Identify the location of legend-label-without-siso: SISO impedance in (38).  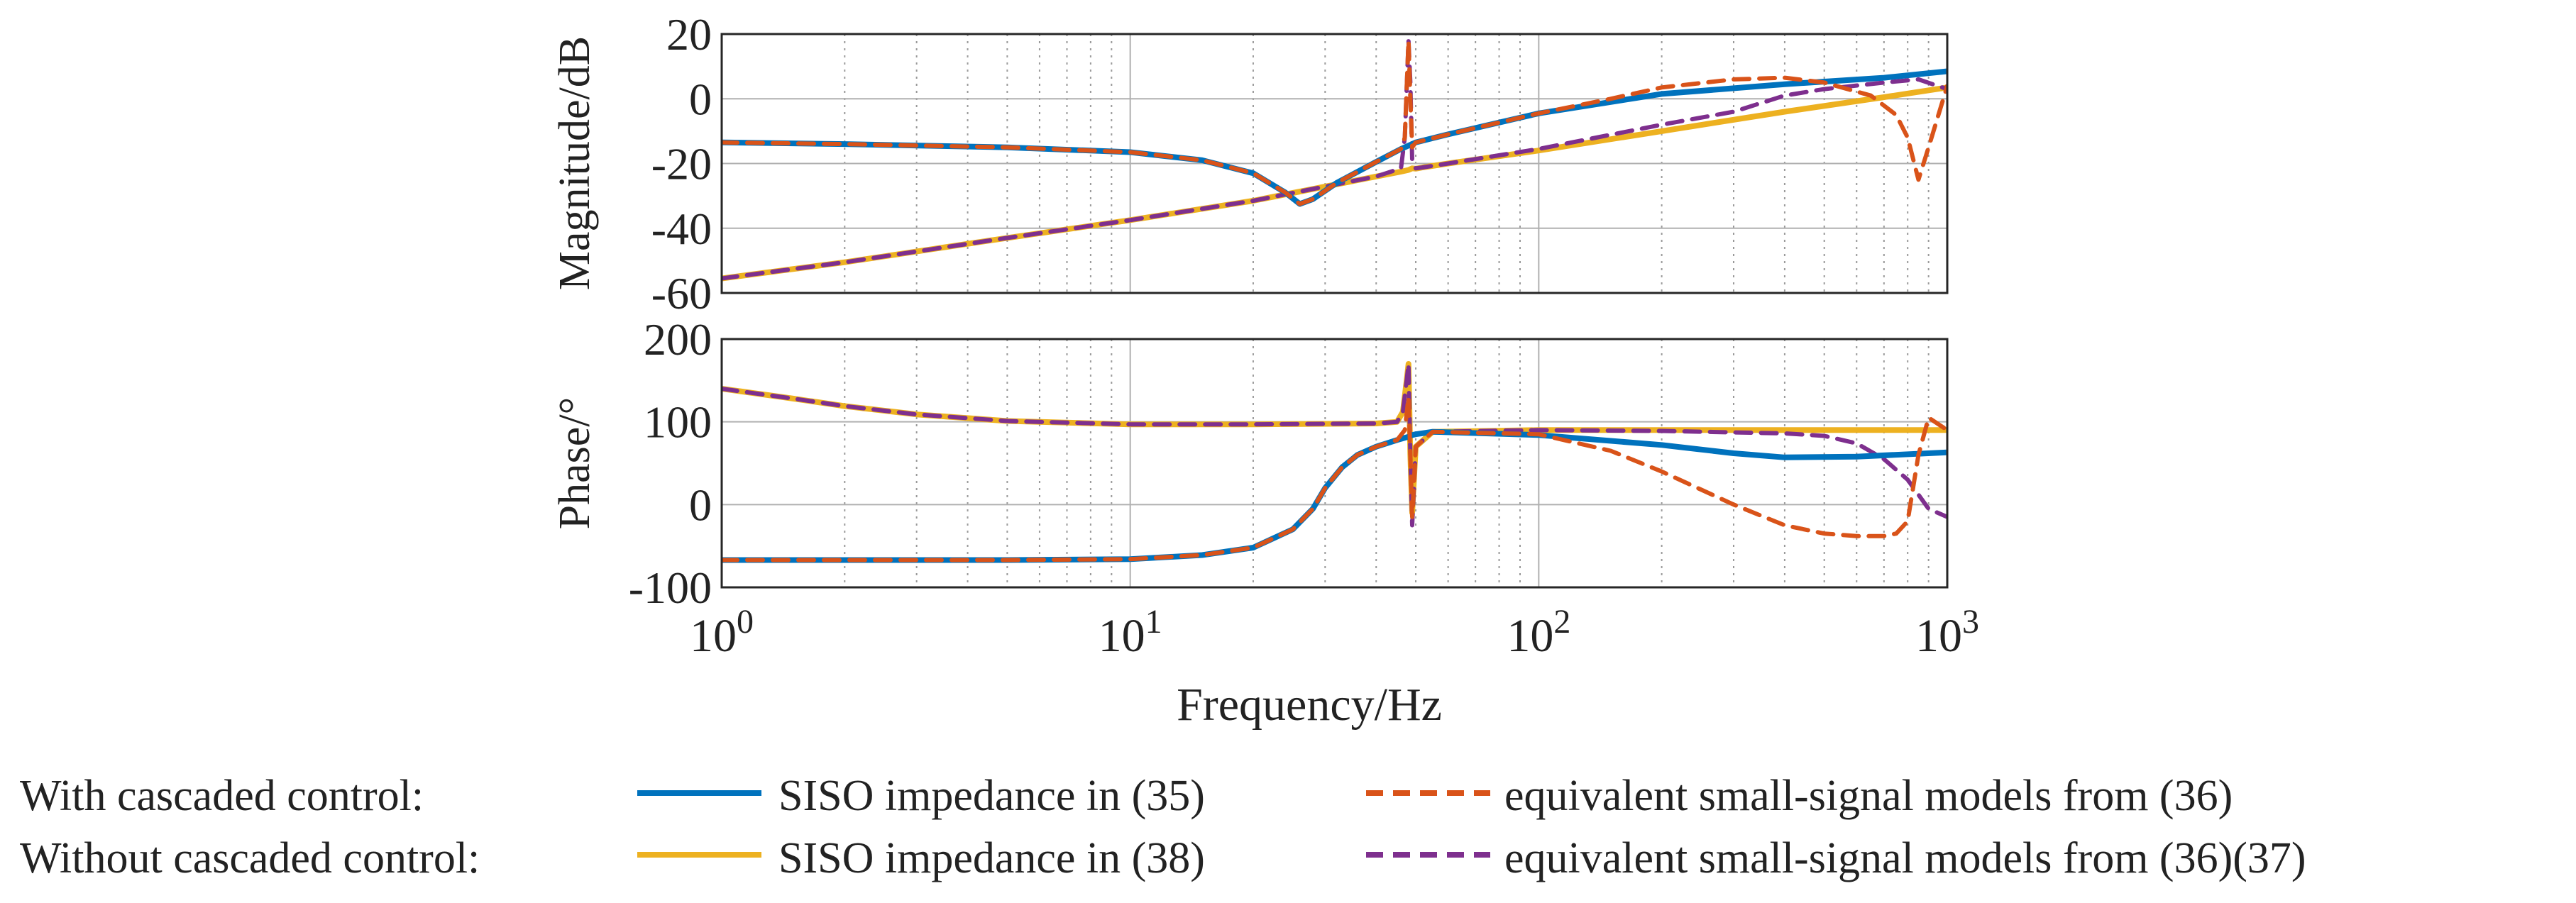
(991, 858).